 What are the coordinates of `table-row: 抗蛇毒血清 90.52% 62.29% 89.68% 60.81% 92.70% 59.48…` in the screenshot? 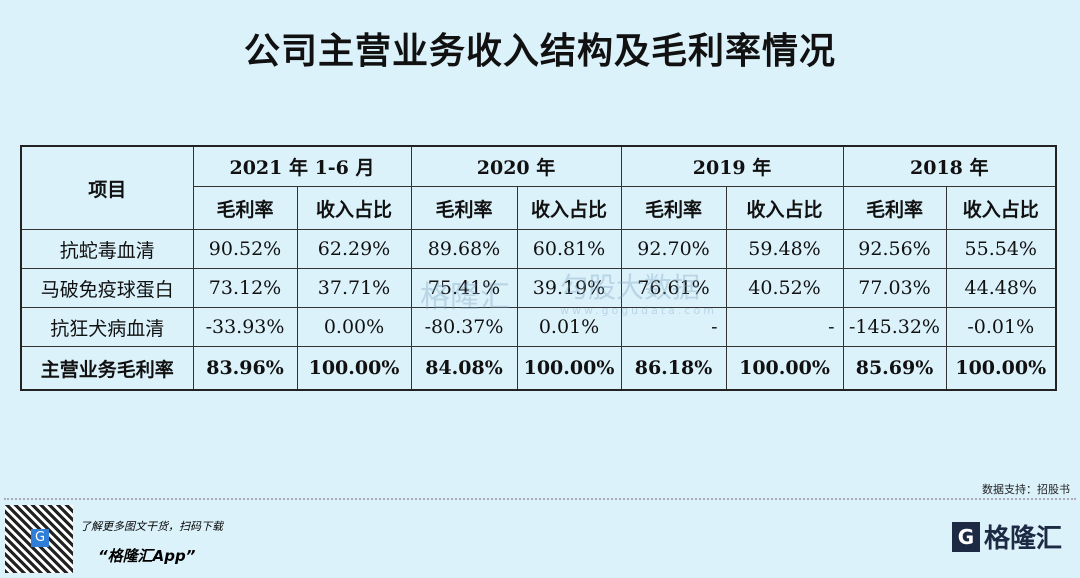 It's located at (538, 249).